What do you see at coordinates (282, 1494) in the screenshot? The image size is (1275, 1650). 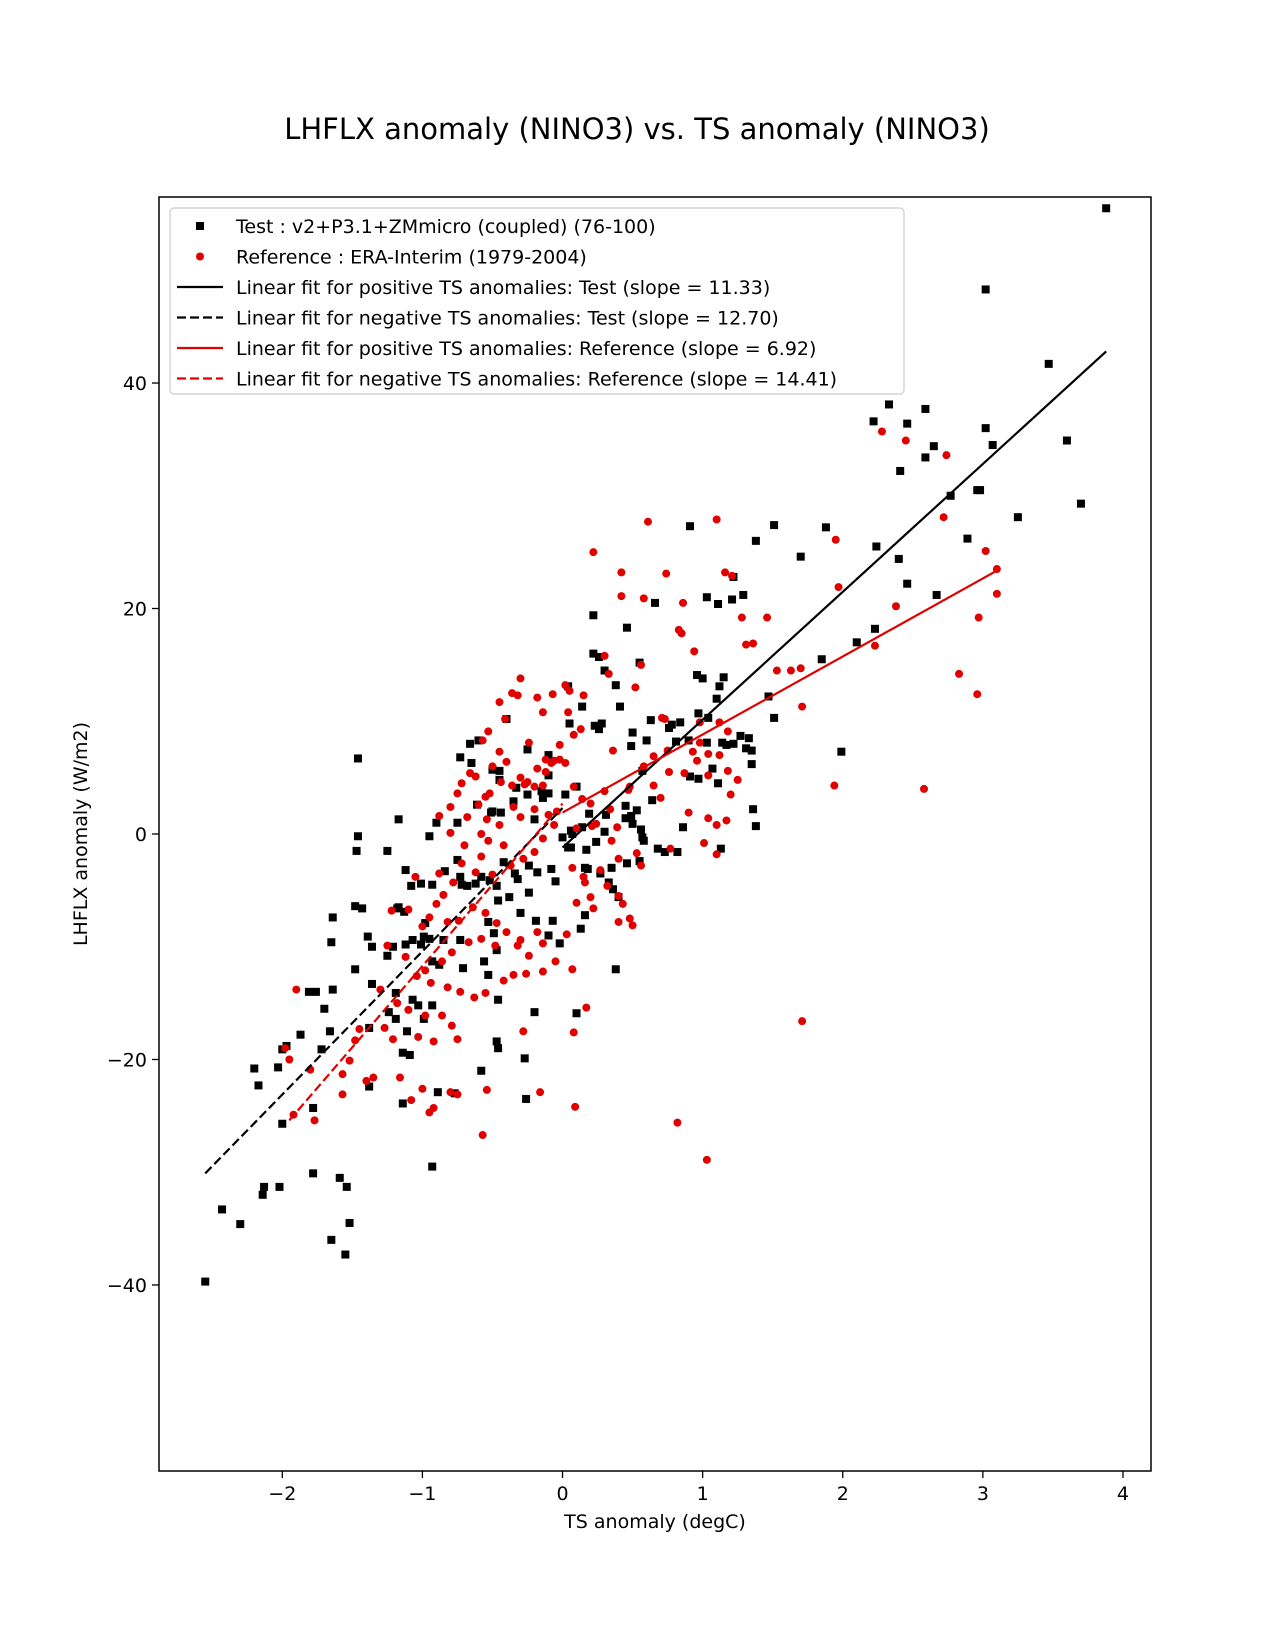 I see `x-tick-label: −2` at bounding box center [282, 1494].